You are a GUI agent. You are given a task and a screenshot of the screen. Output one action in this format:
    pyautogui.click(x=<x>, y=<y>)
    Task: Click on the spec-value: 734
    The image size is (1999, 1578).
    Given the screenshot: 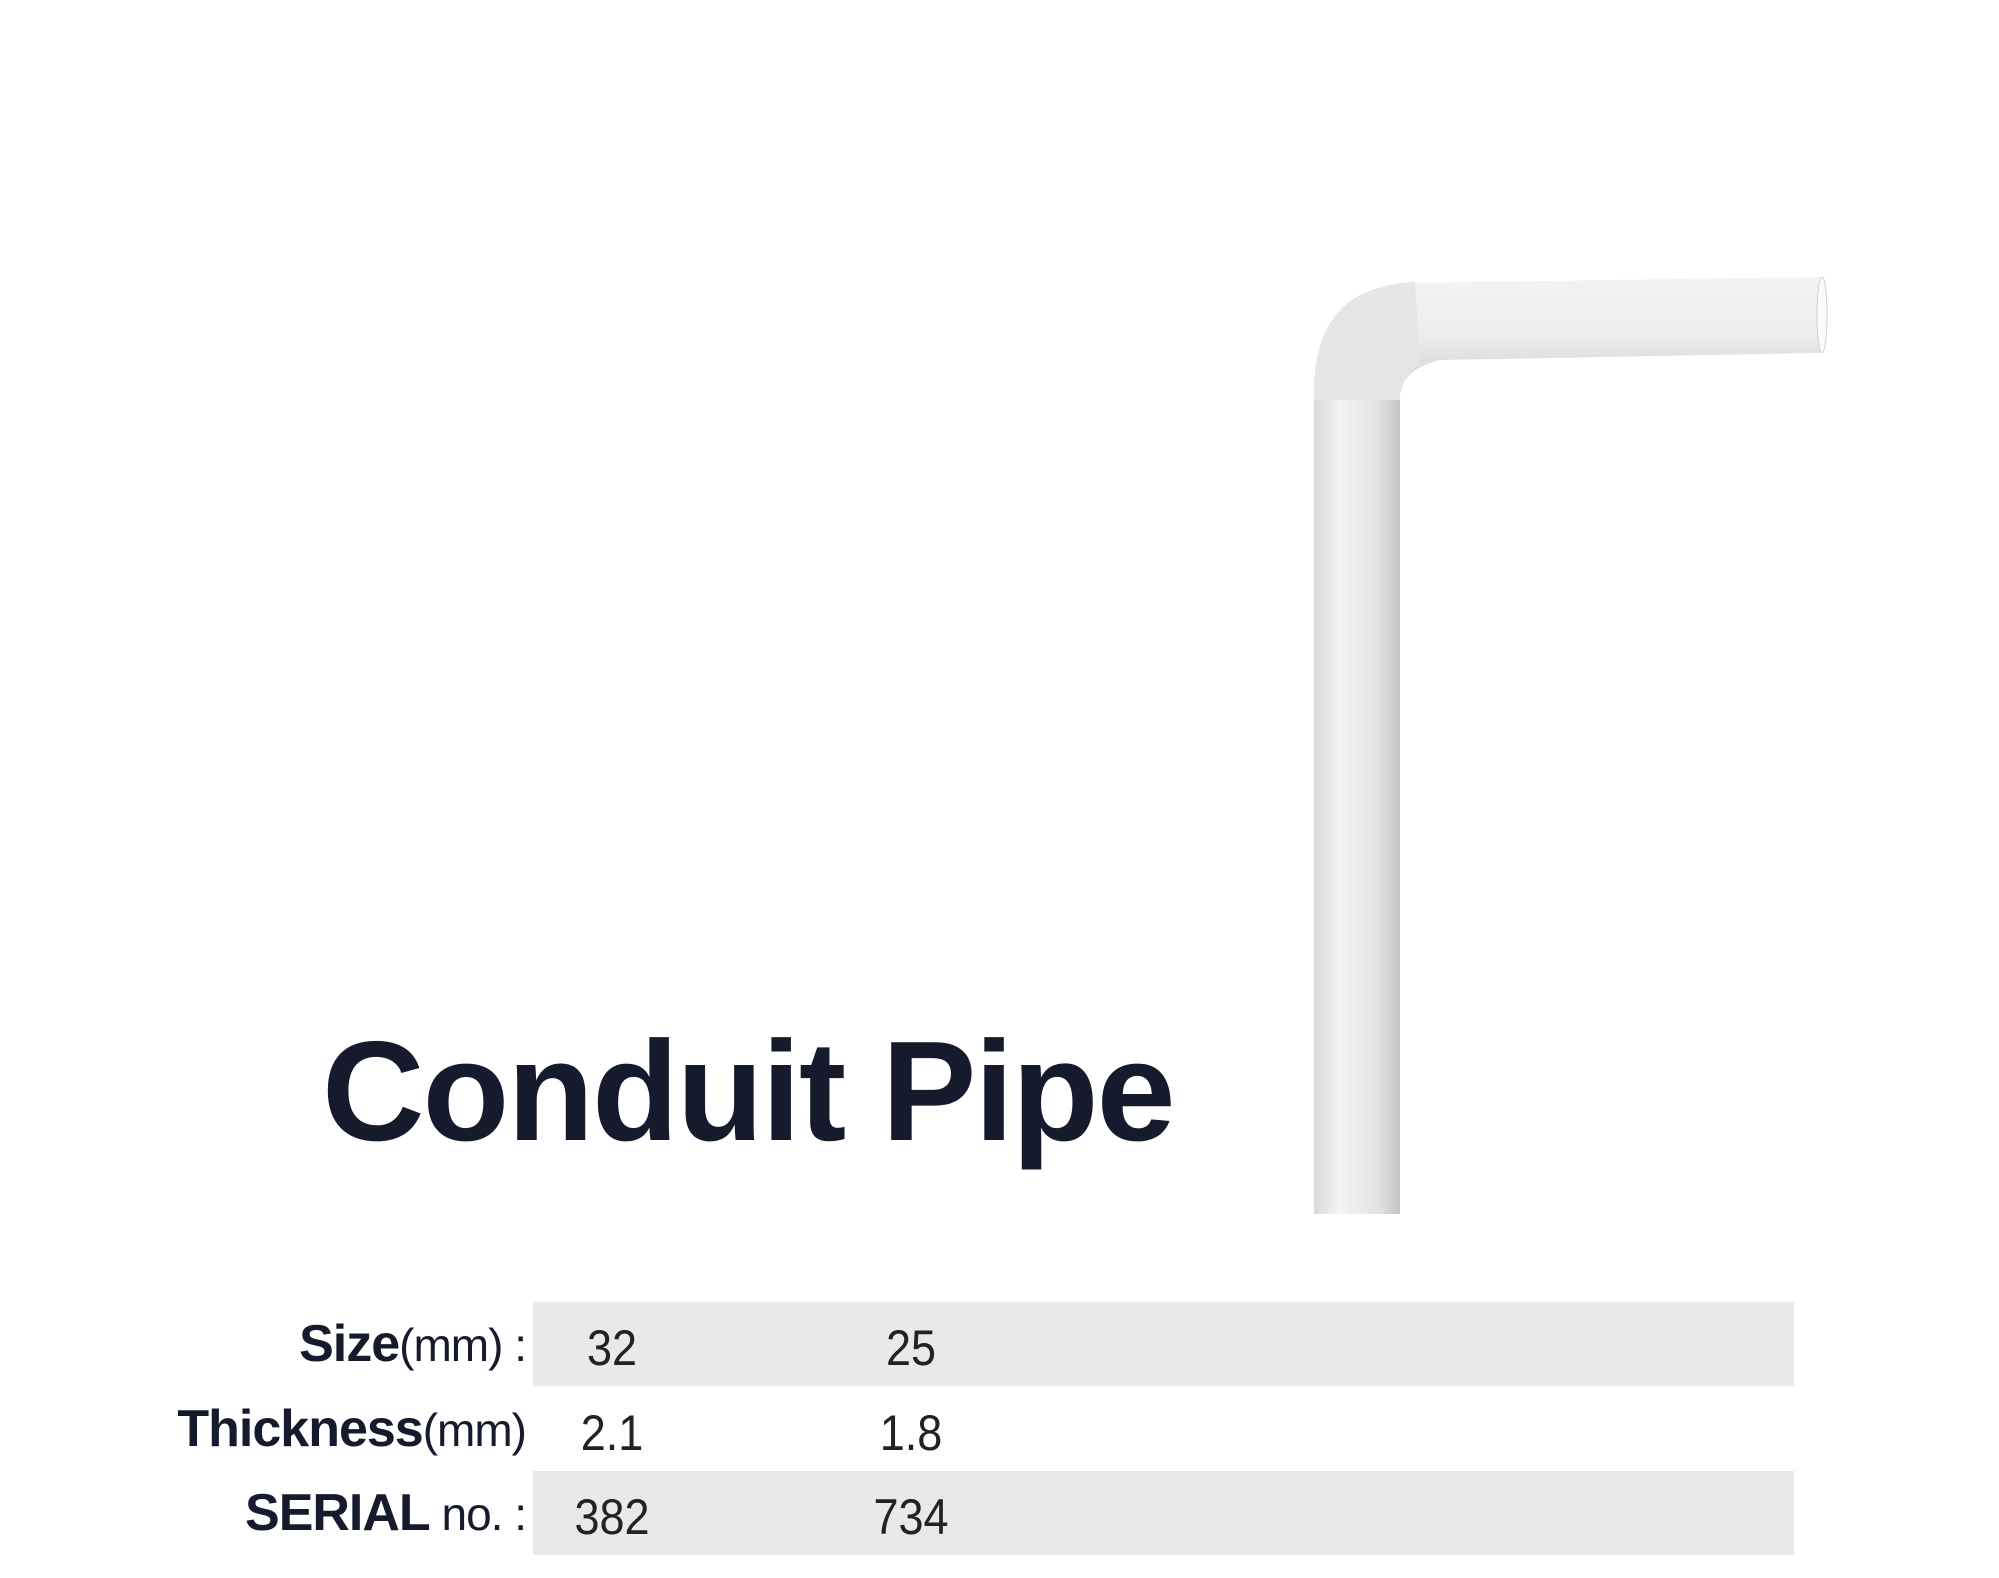 What is the action you would take?
    pyautogui.click(x=911, y=1517)
    